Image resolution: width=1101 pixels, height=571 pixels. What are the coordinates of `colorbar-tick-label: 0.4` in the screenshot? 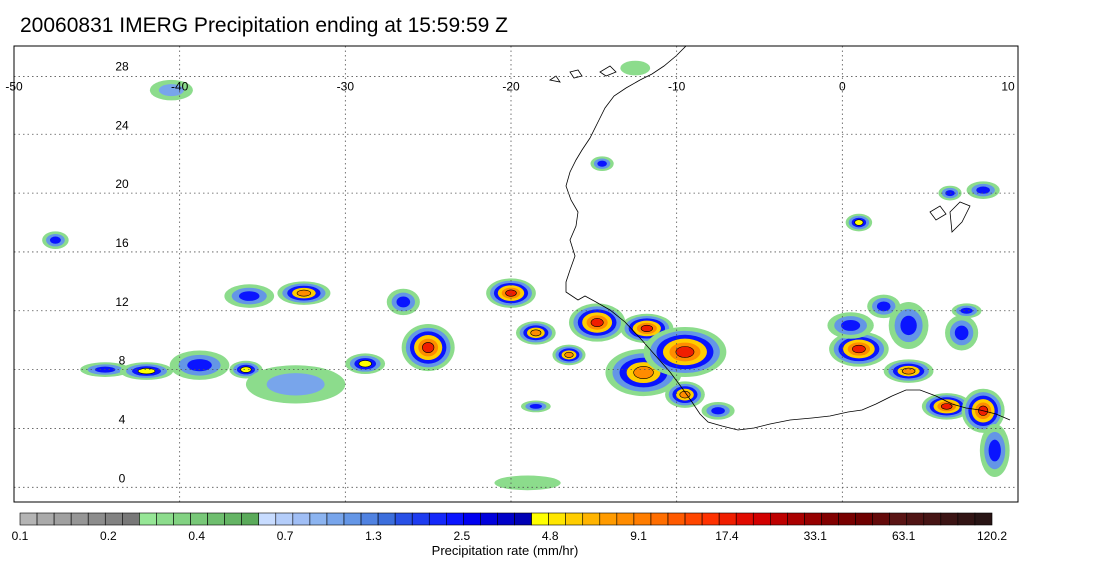 It's located at (196, 536).